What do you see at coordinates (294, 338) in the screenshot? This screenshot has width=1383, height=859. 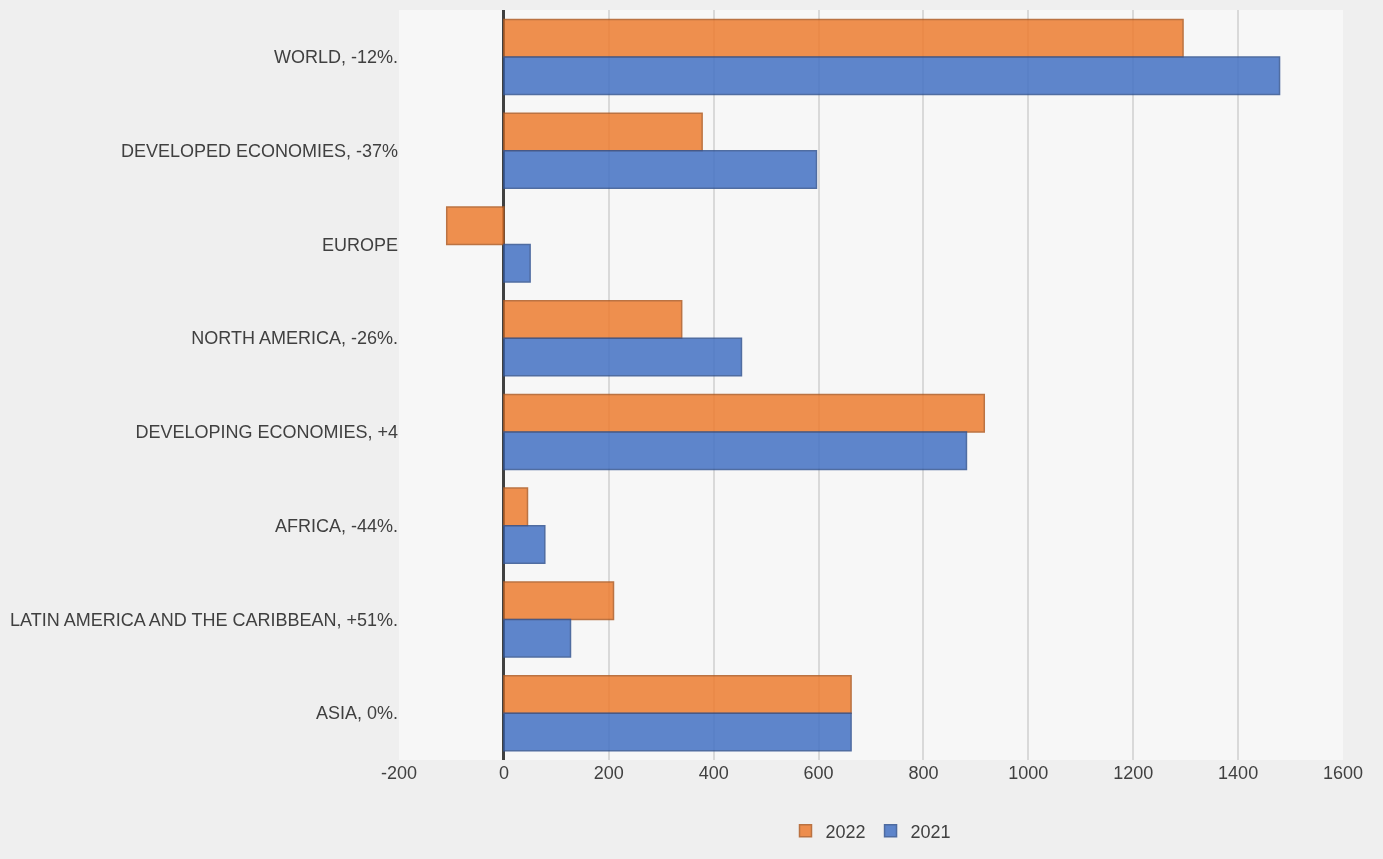 I see `y-tick-label: NORTH AMERICA, -26%.` at bounding box center [294, 338].